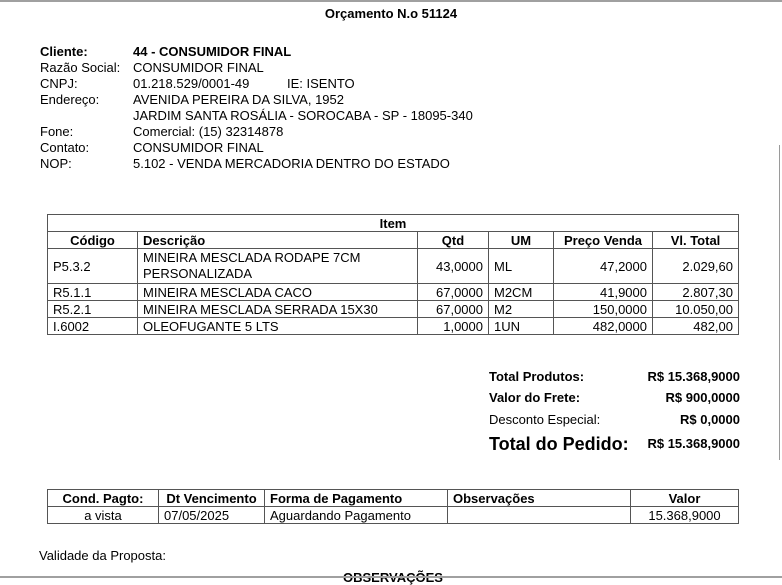  What do you see at coordinates (684, 498) in the screenshot?
I see `header-valor: Valor` at bounding box center [684, 498].